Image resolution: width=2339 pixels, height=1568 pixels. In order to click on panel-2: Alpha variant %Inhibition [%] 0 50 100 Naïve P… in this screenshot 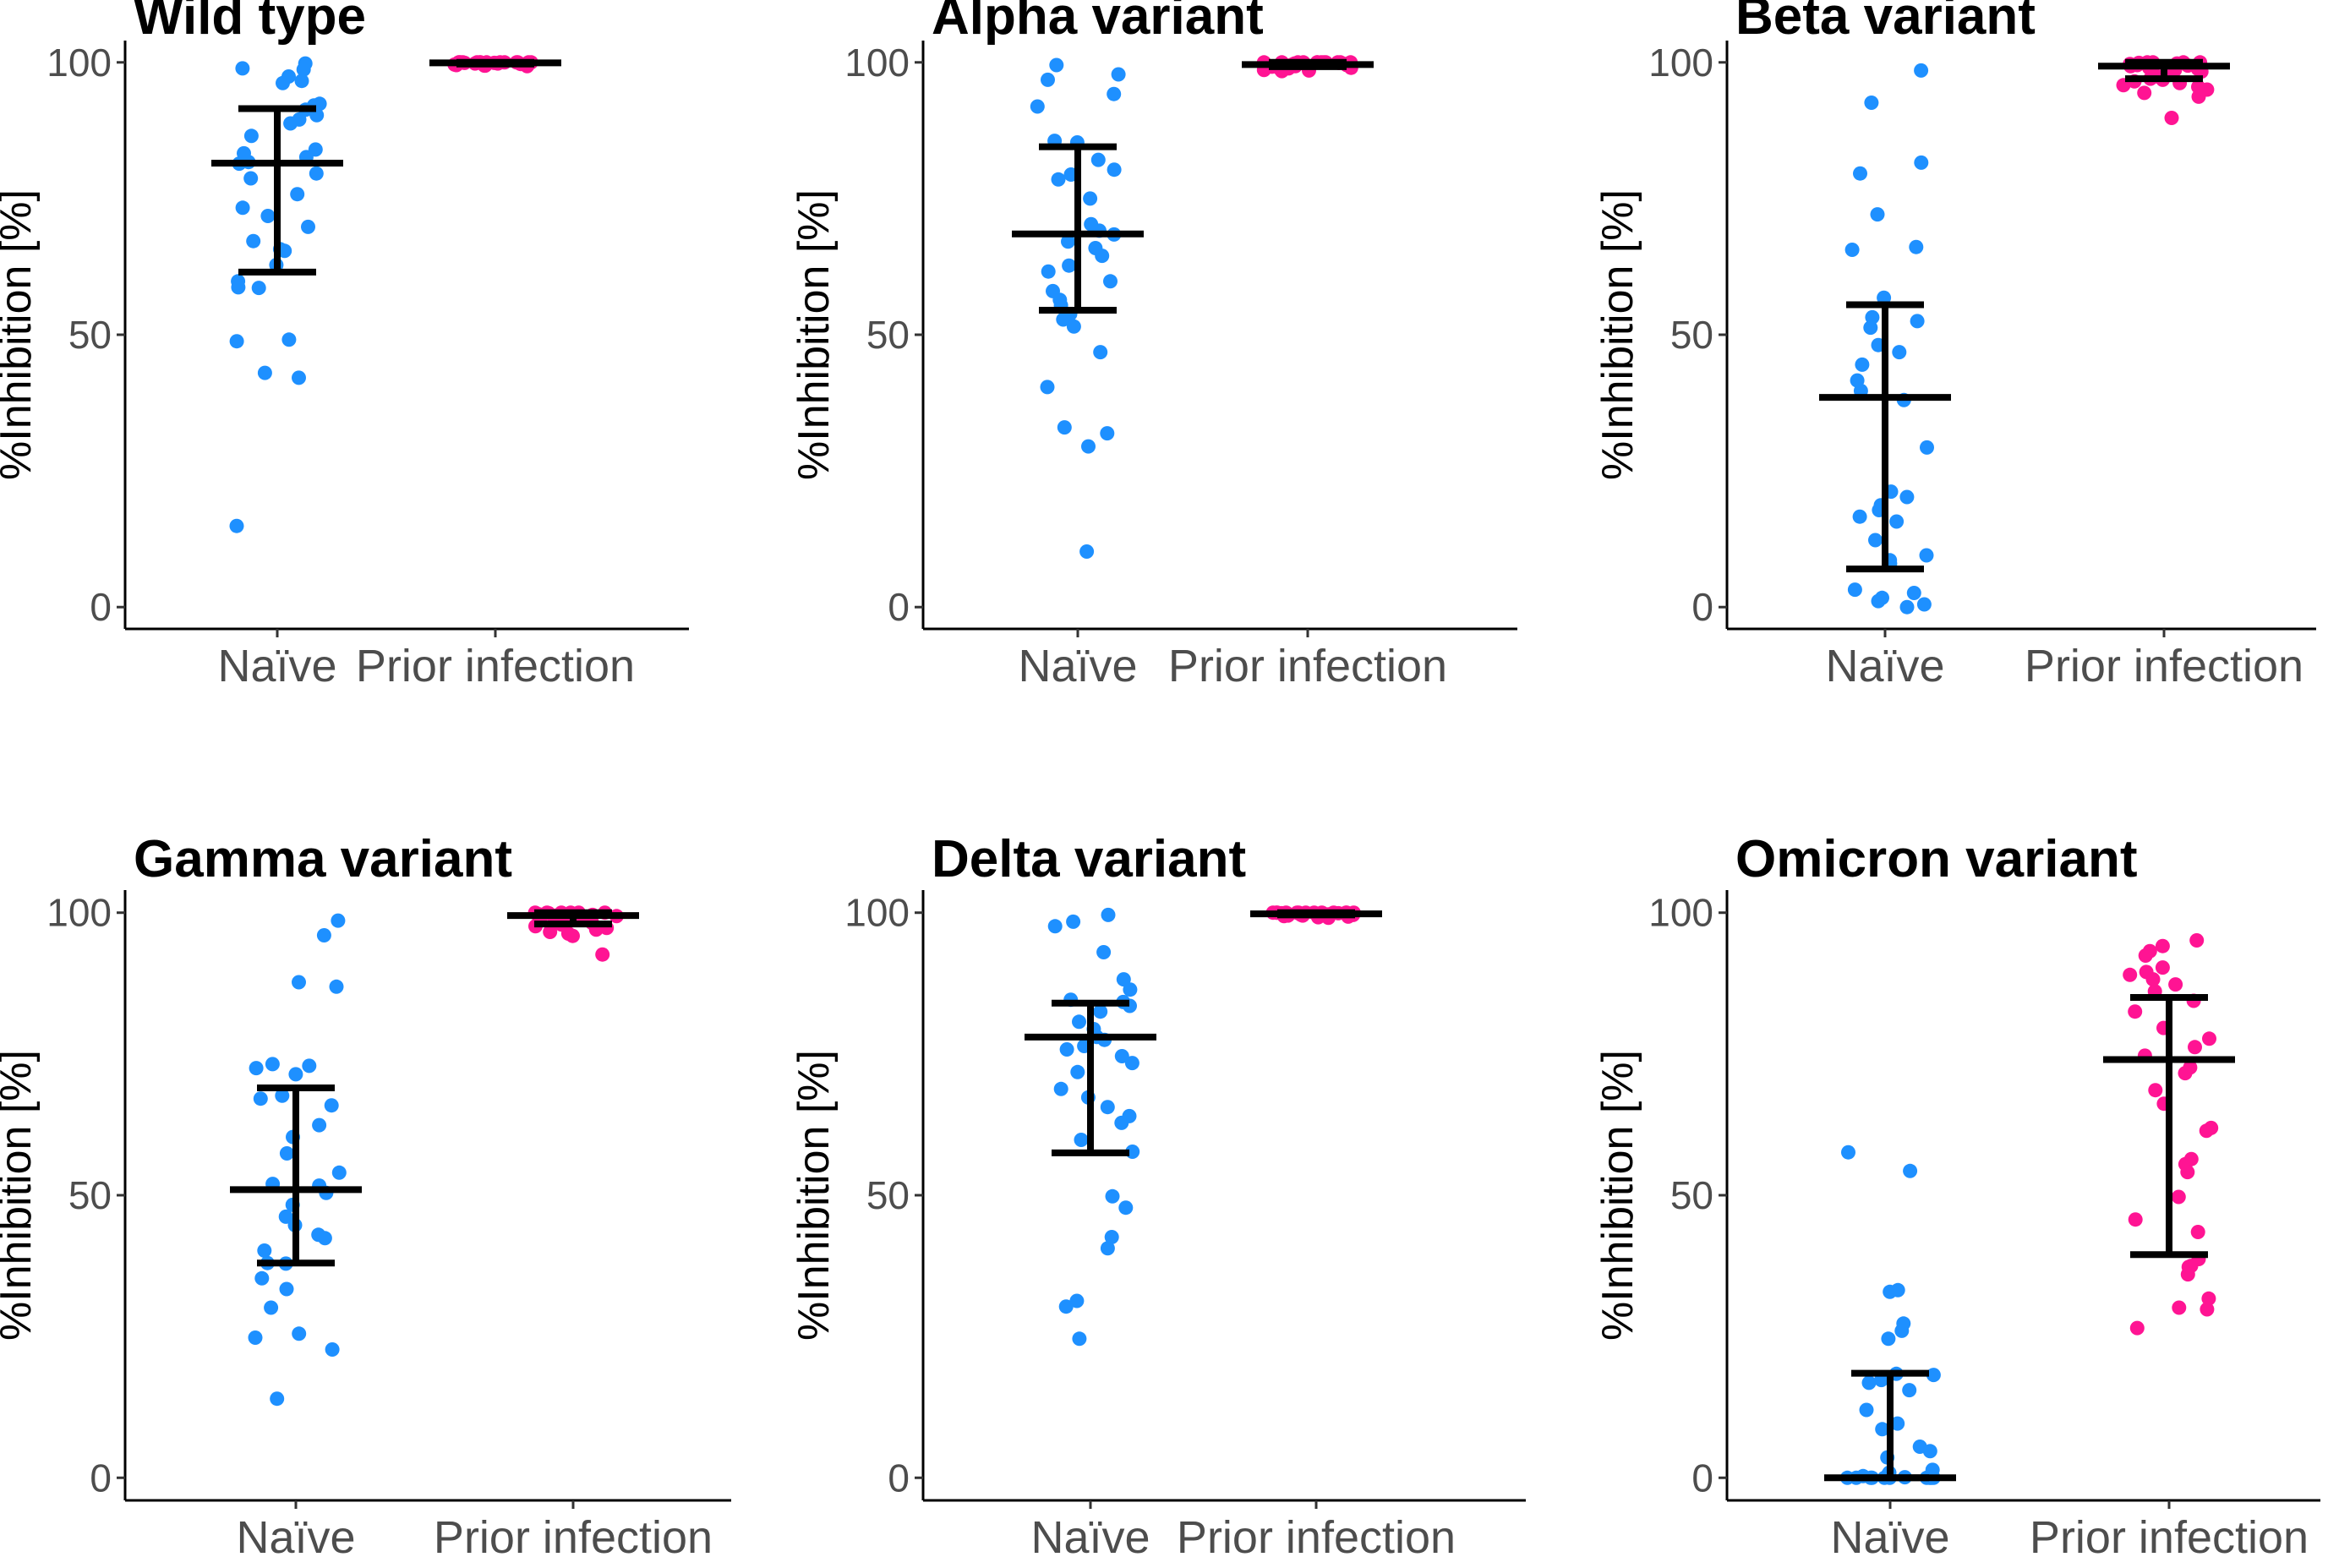, I will do `click(1153, 345)`.